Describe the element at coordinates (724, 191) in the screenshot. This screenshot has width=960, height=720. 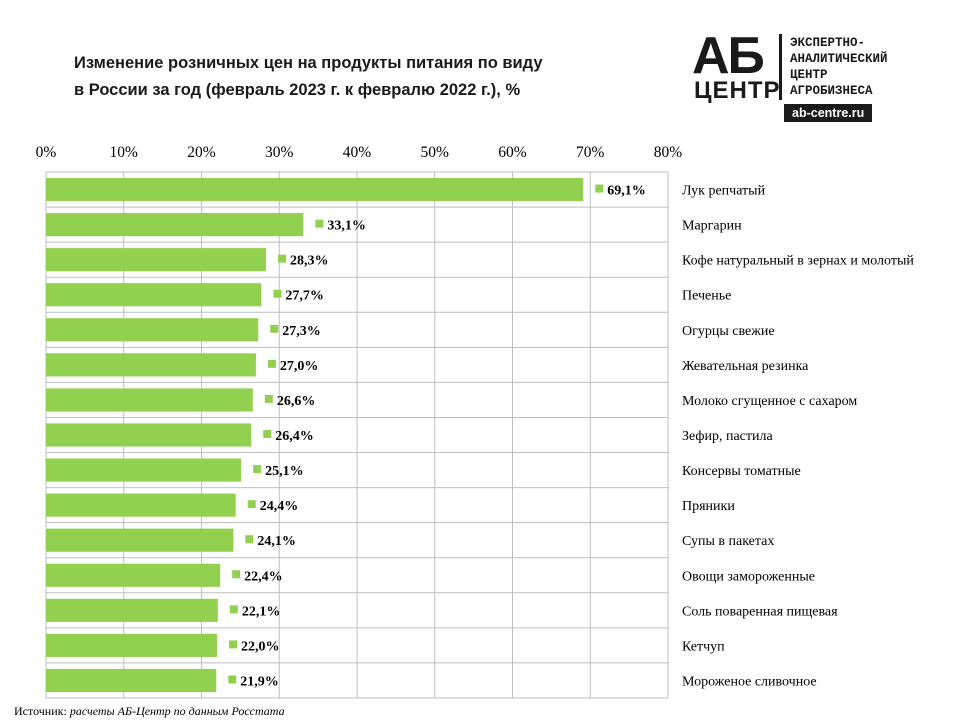
I see `category-label-0: Лук репчатый` at that location.